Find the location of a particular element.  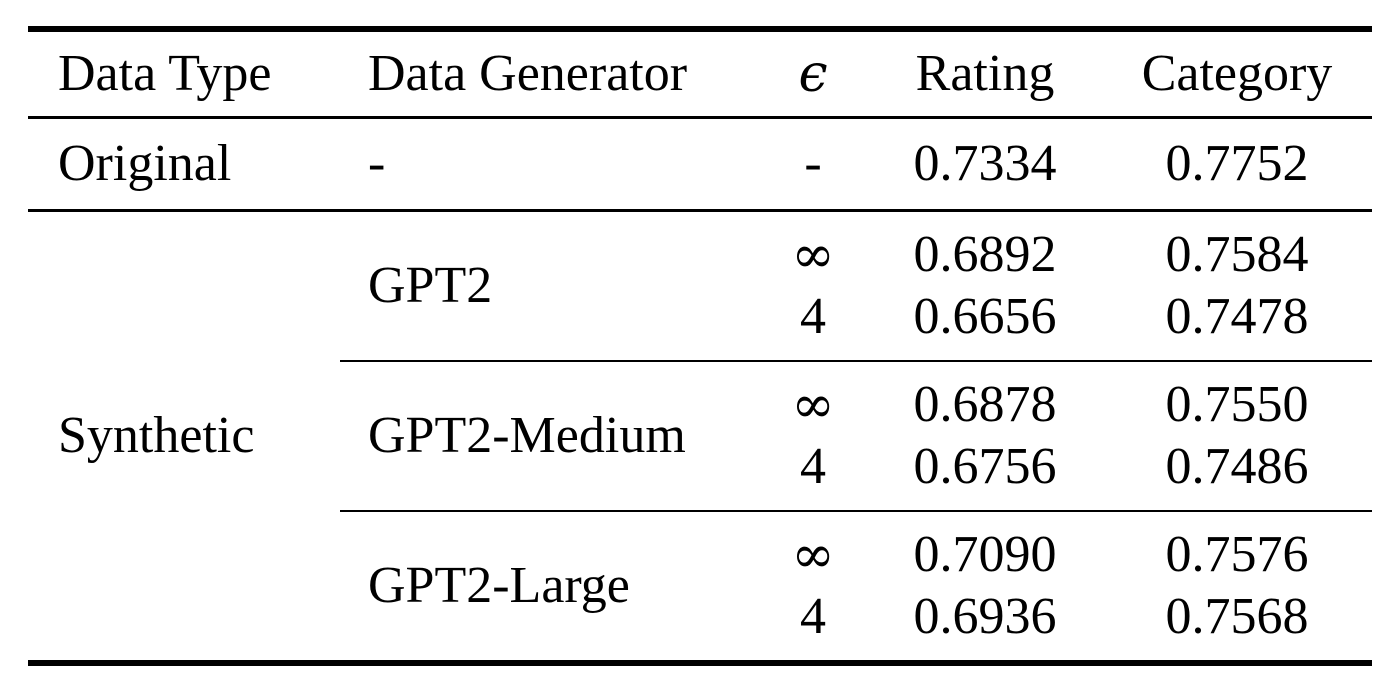

cell-gpt2-4-category: 0.7478 is located at coordinates (1237, 324).